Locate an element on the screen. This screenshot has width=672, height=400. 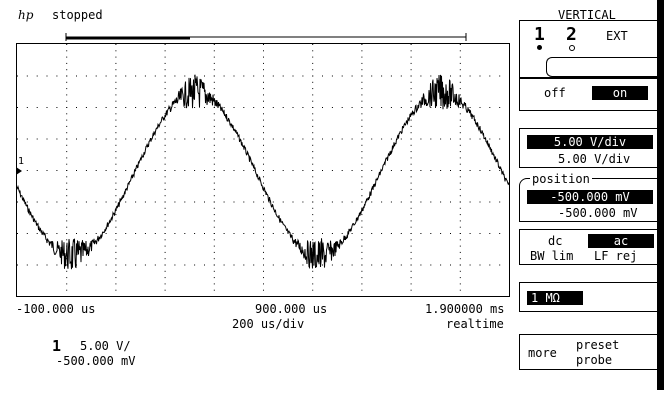
more-preset-probe-softkey: more preset probe is located at coordinates (588, 352).